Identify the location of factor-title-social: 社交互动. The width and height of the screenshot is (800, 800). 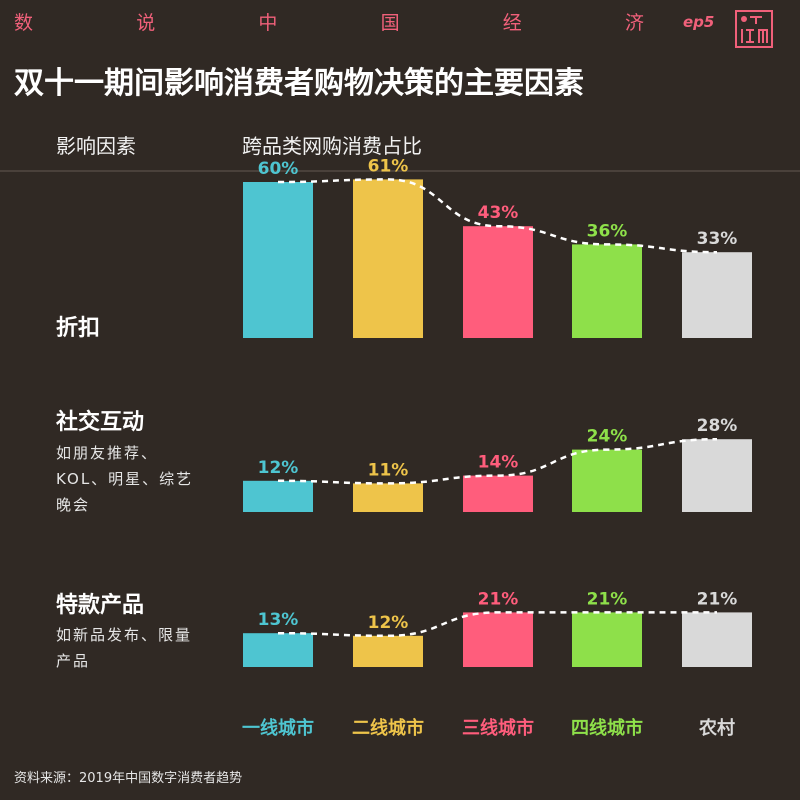
(100, 422).